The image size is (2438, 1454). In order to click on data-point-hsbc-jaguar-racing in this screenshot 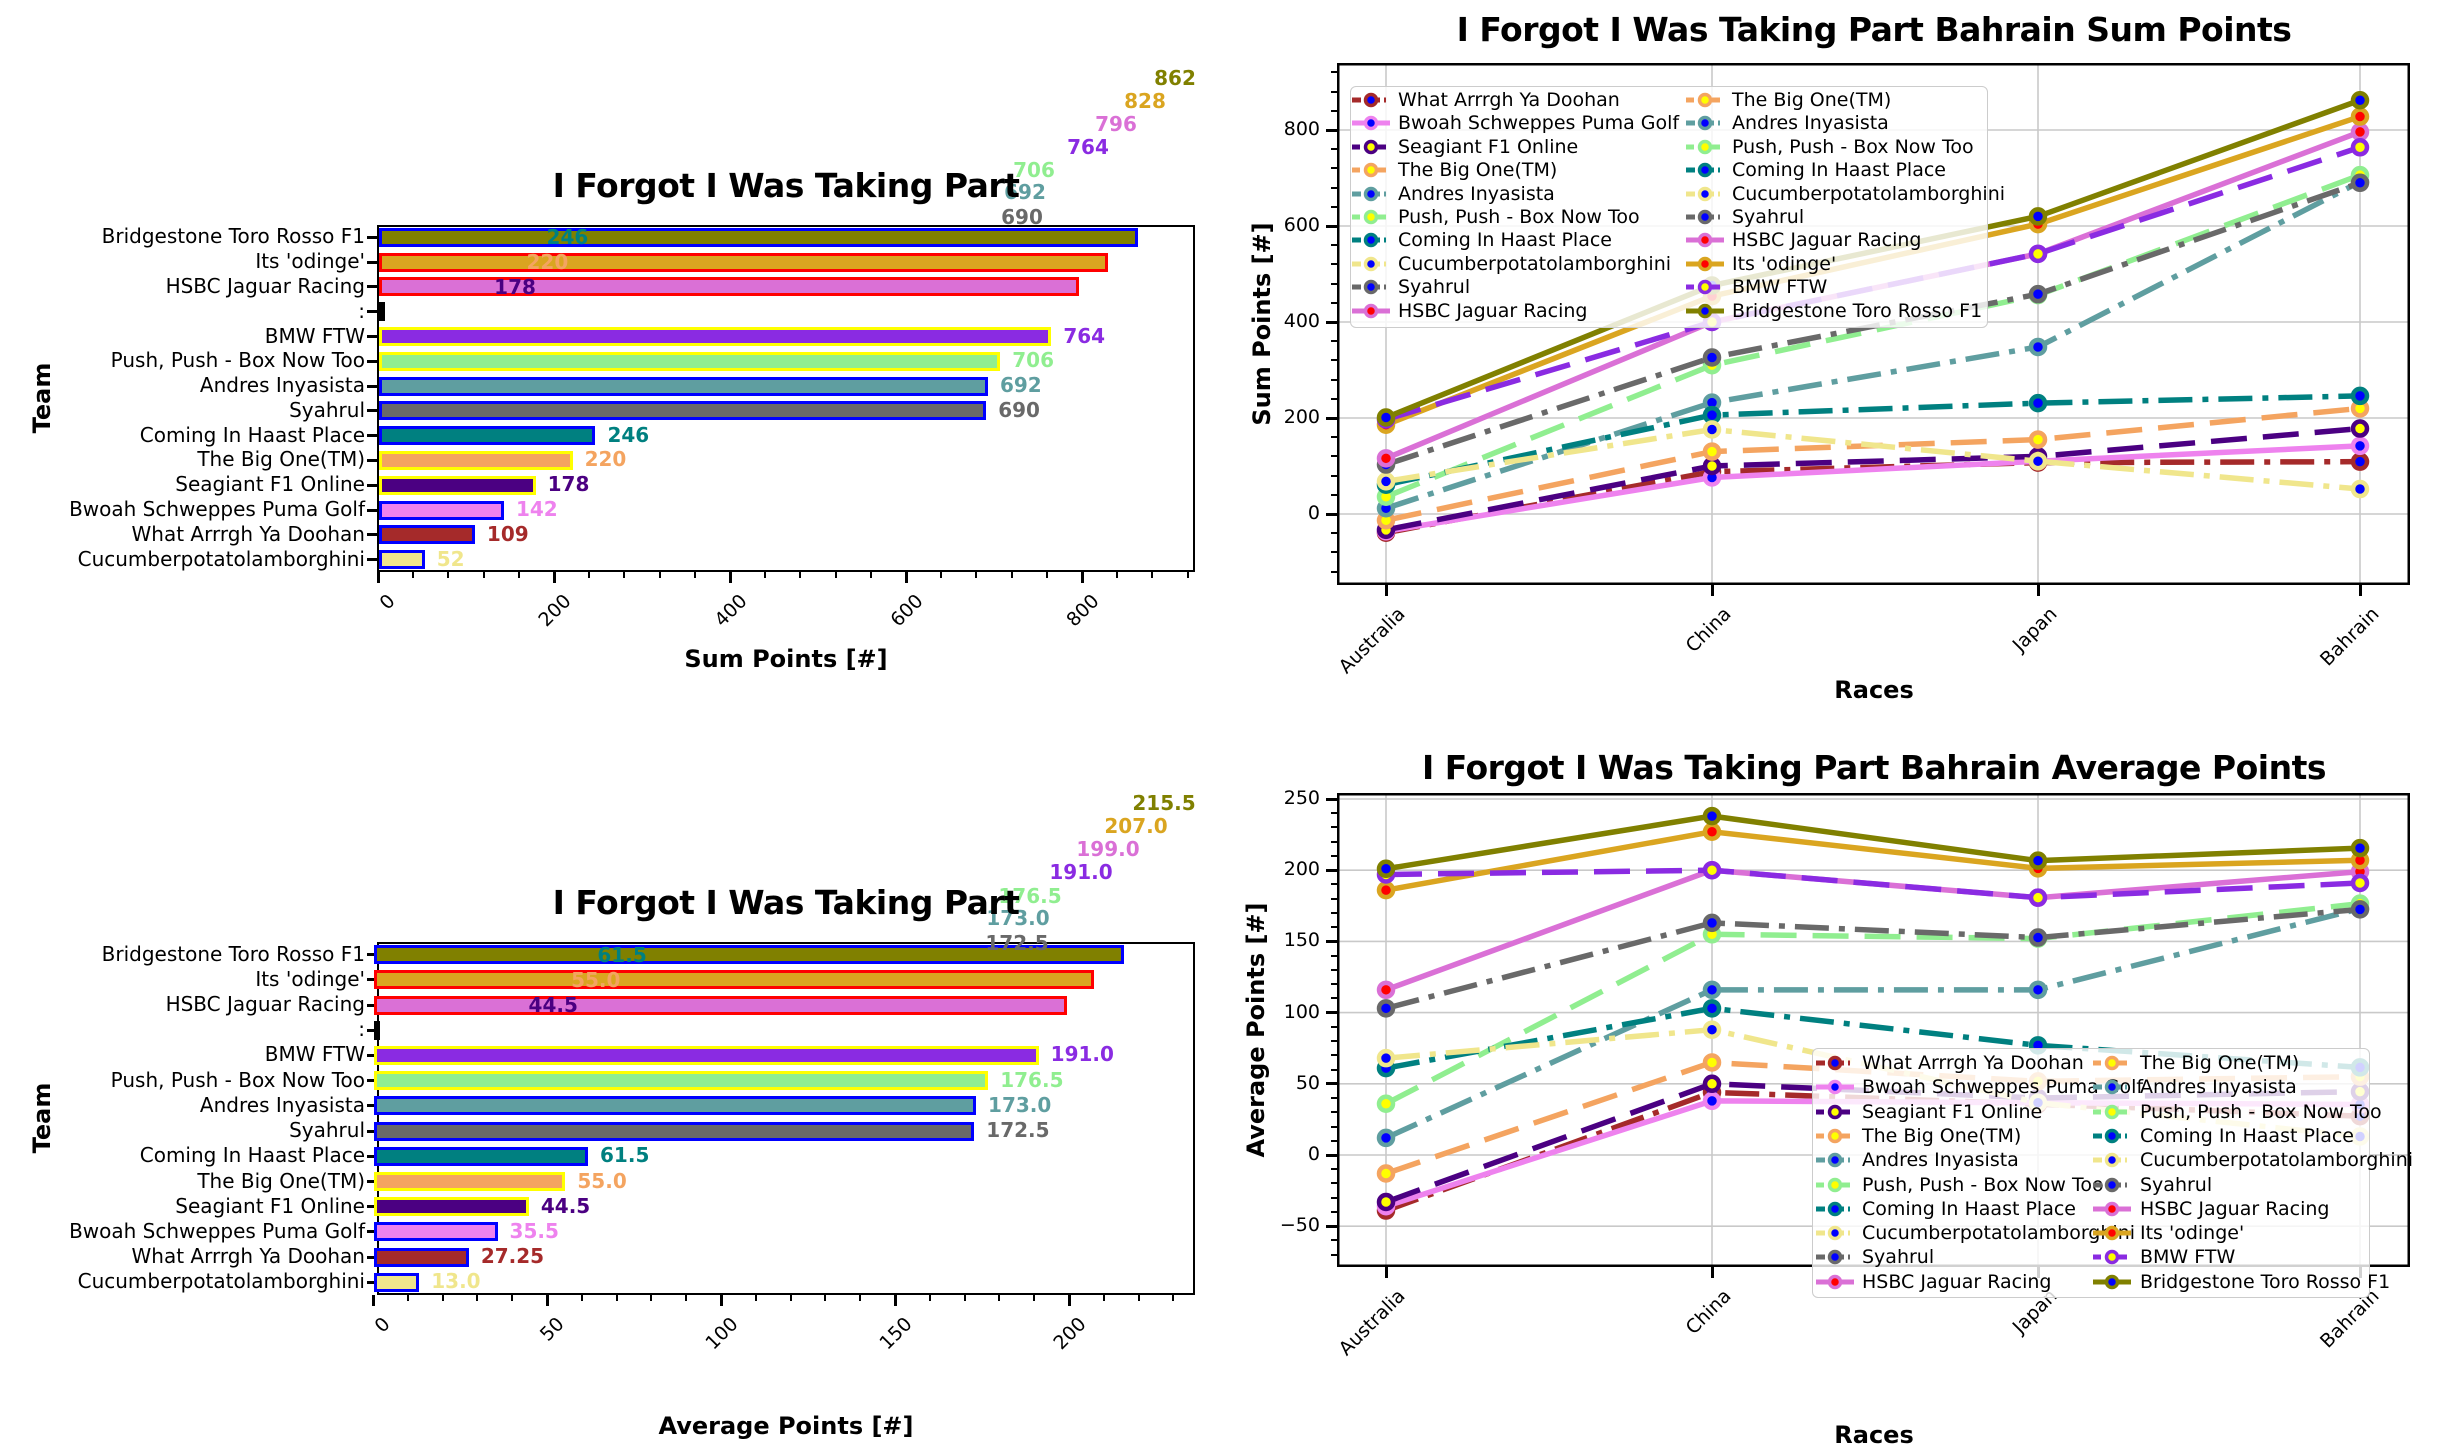, I will do `click(2360, 132)`.